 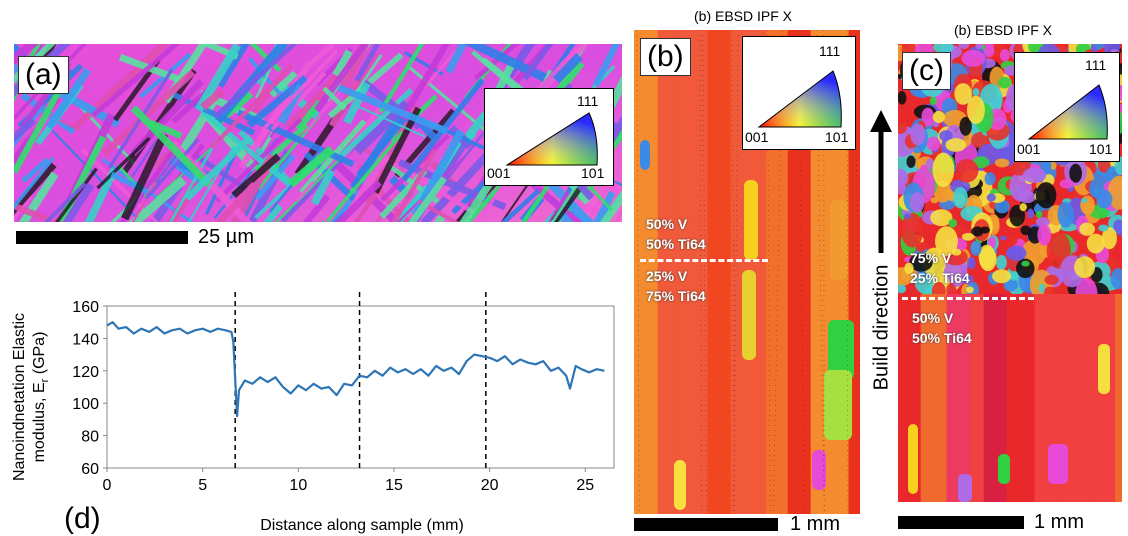 What do you see at coordinates (933, 318) in the screenshot?
I see `composition-c-lower-line1: 50% V` at bounding box center [933, 318].